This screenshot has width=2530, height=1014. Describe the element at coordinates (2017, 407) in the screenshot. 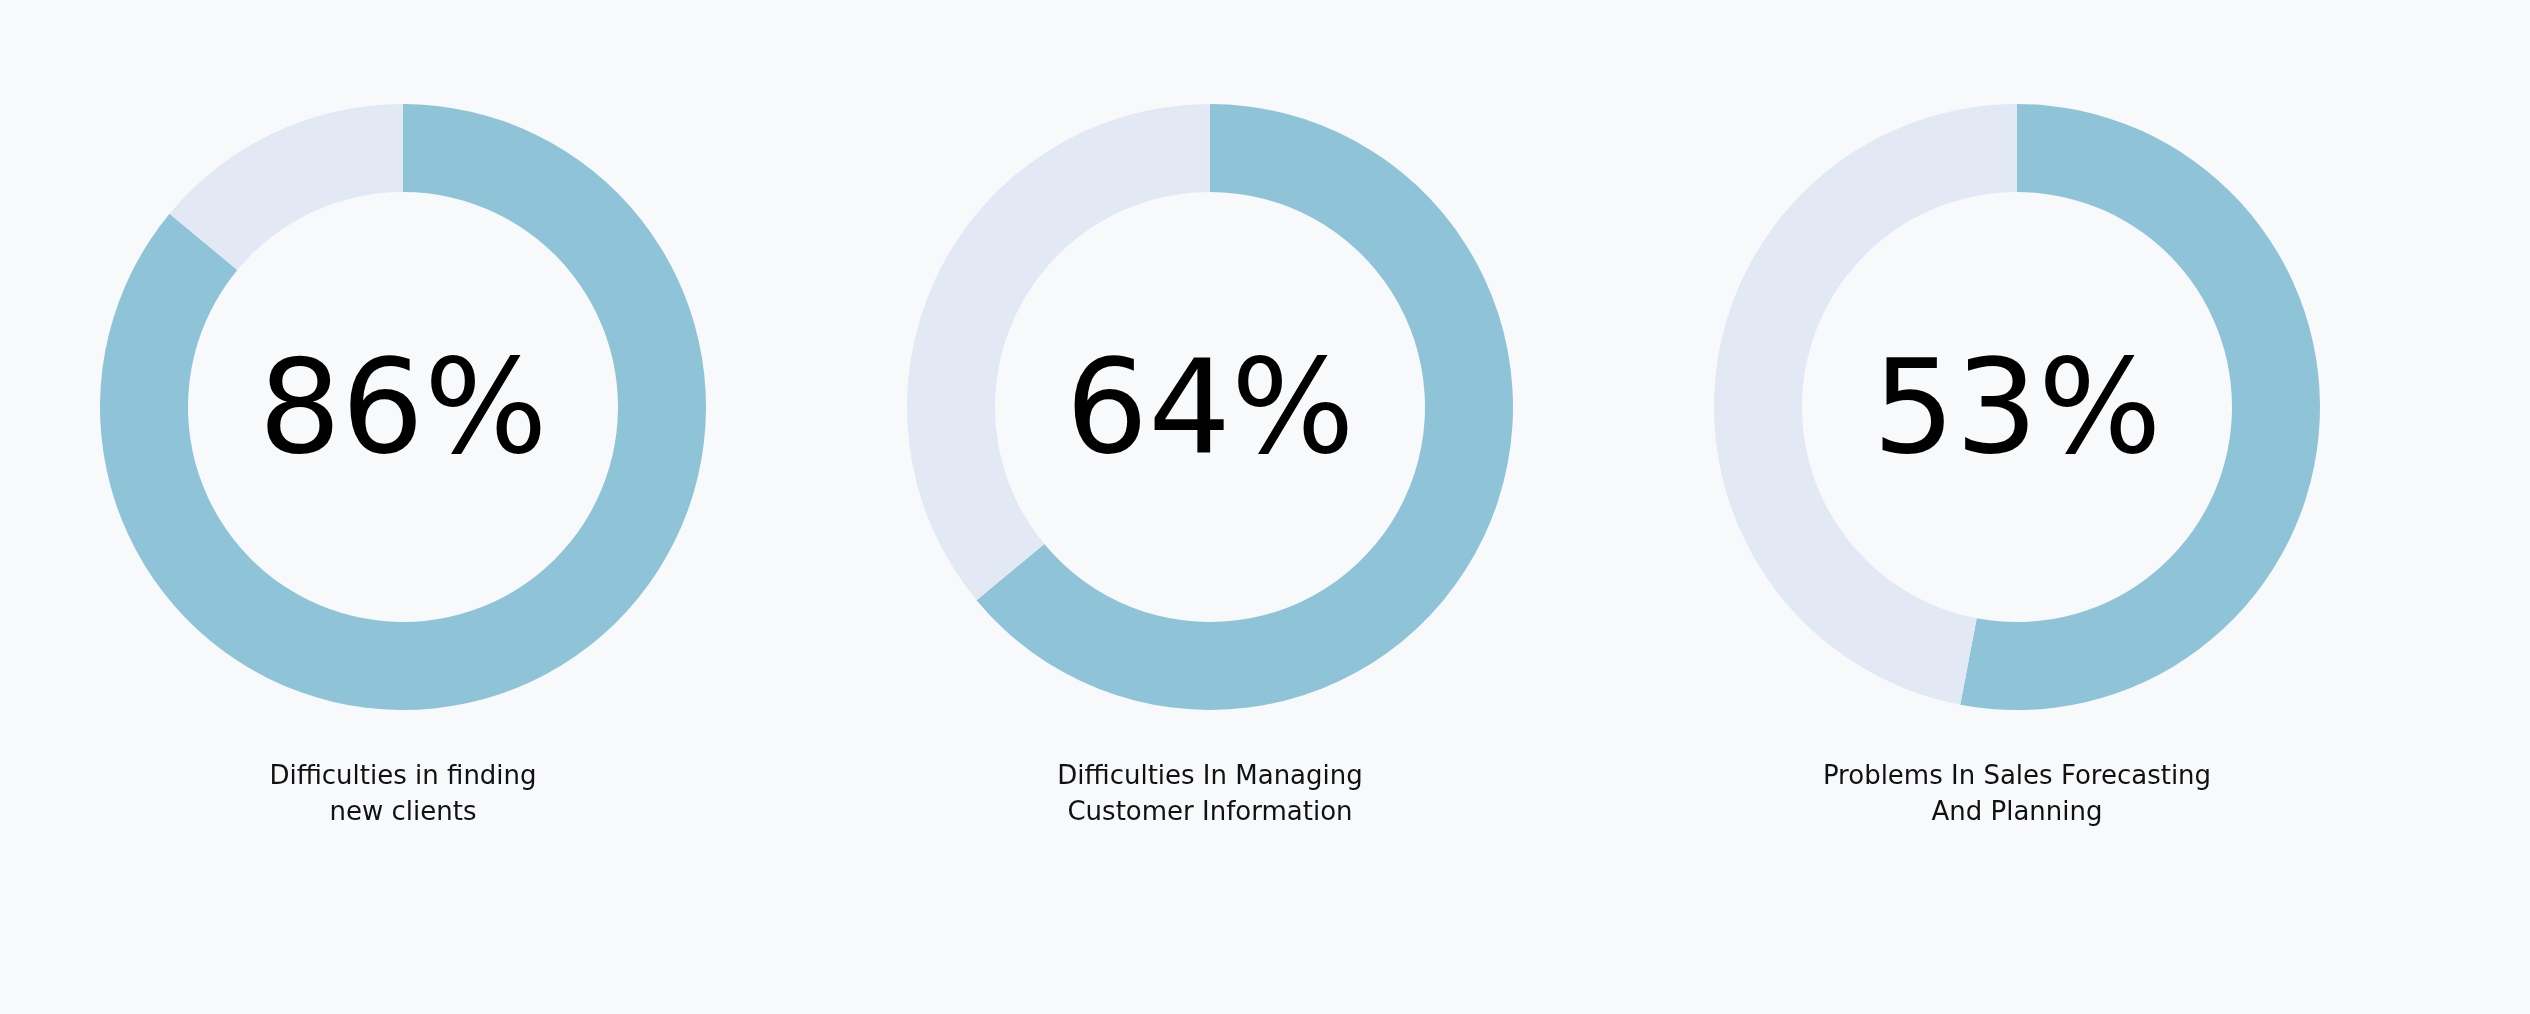

I see `text: 53%` at that location.